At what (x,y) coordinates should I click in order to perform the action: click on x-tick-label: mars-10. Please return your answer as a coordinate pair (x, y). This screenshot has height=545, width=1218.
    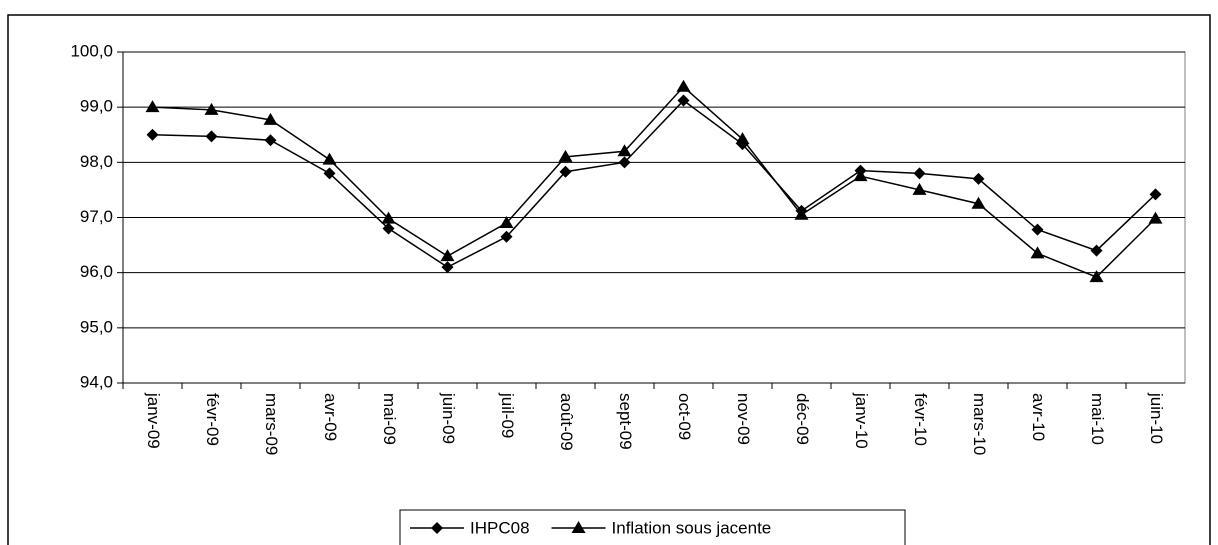
    Looking at the image, I should click on (979, 424).